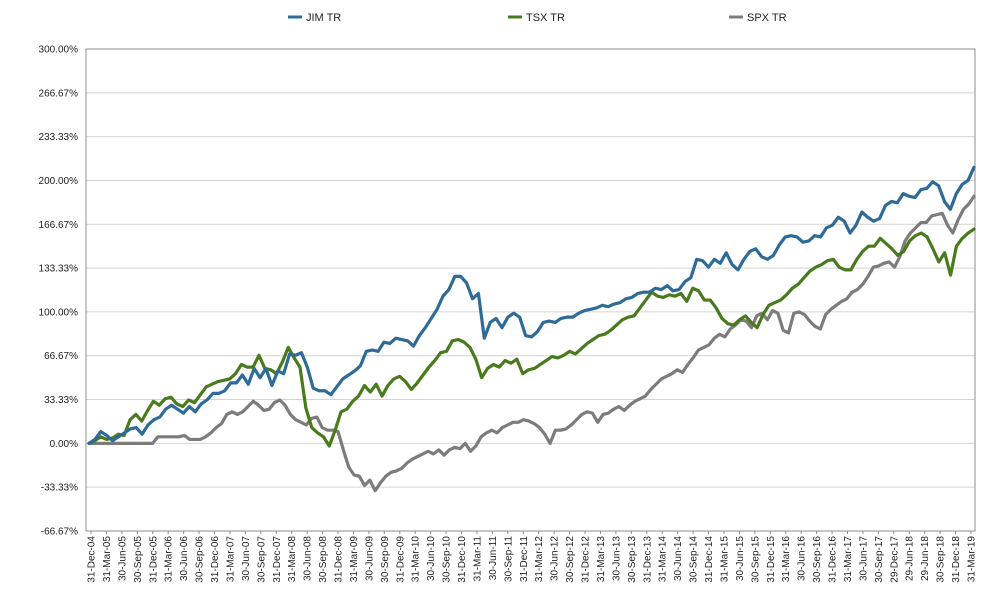 Image resolution: width=1000 pixels, height=607 pixels. Describe the element at coordinates (292, 559) in the screenshot. I see `x-tick-label: 31-Mar-08` at that location.